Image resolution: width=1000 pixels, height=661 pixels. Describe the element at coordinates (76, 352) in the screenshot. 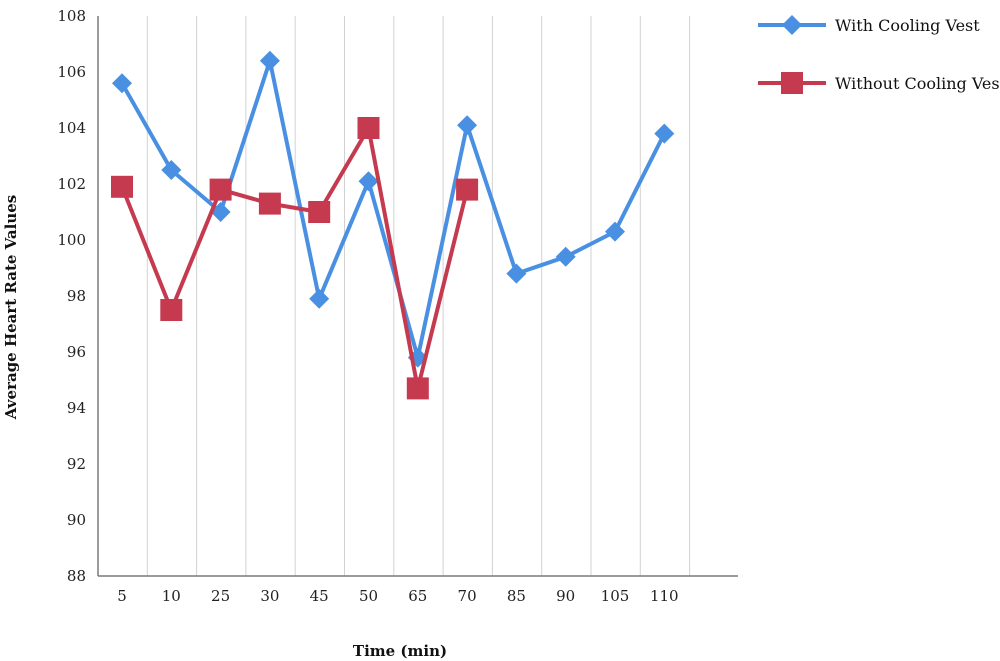

I see `y-tick-label: 96` at that location.